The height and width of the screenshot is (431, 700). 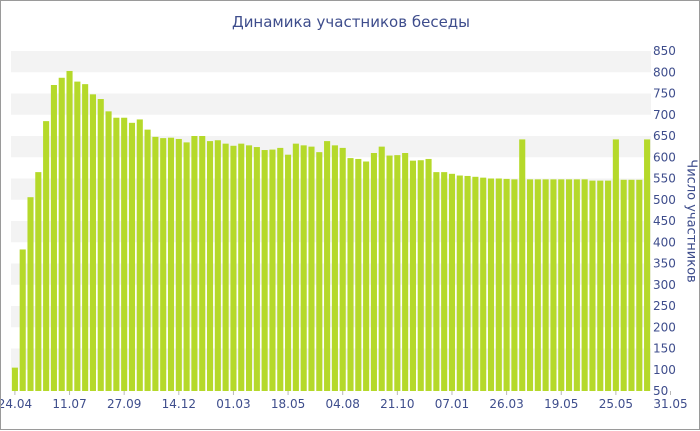 I want to click on x-tick-label: 26.03, so click(x=506, y=404).